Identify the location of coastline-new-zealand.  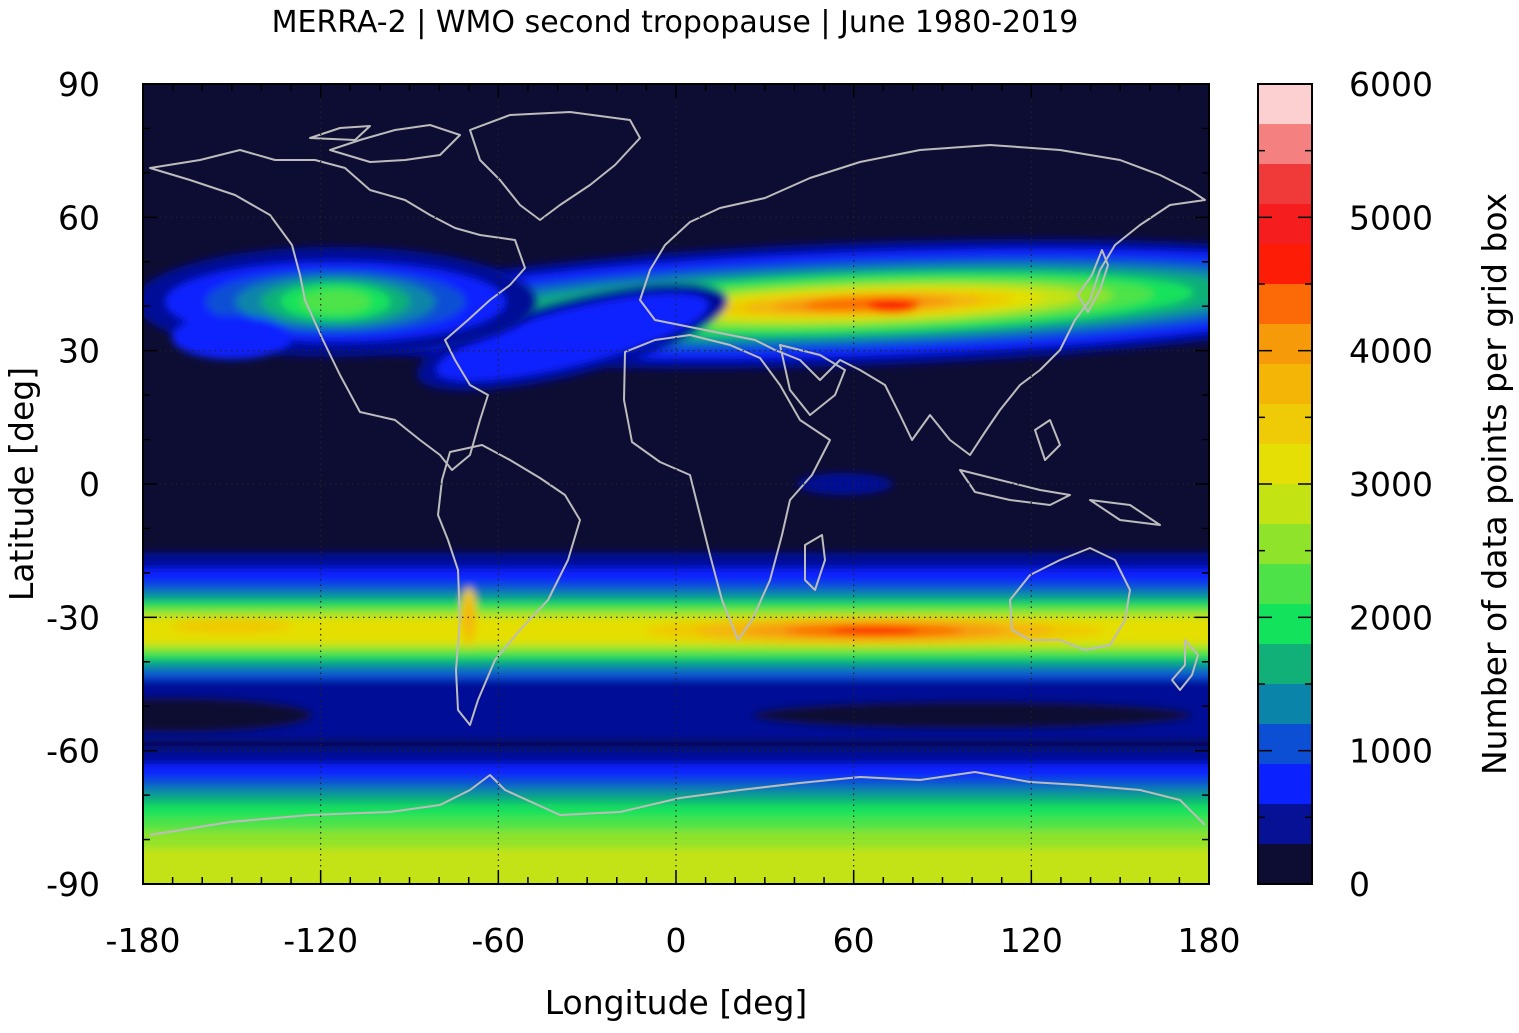
(1185, 665).